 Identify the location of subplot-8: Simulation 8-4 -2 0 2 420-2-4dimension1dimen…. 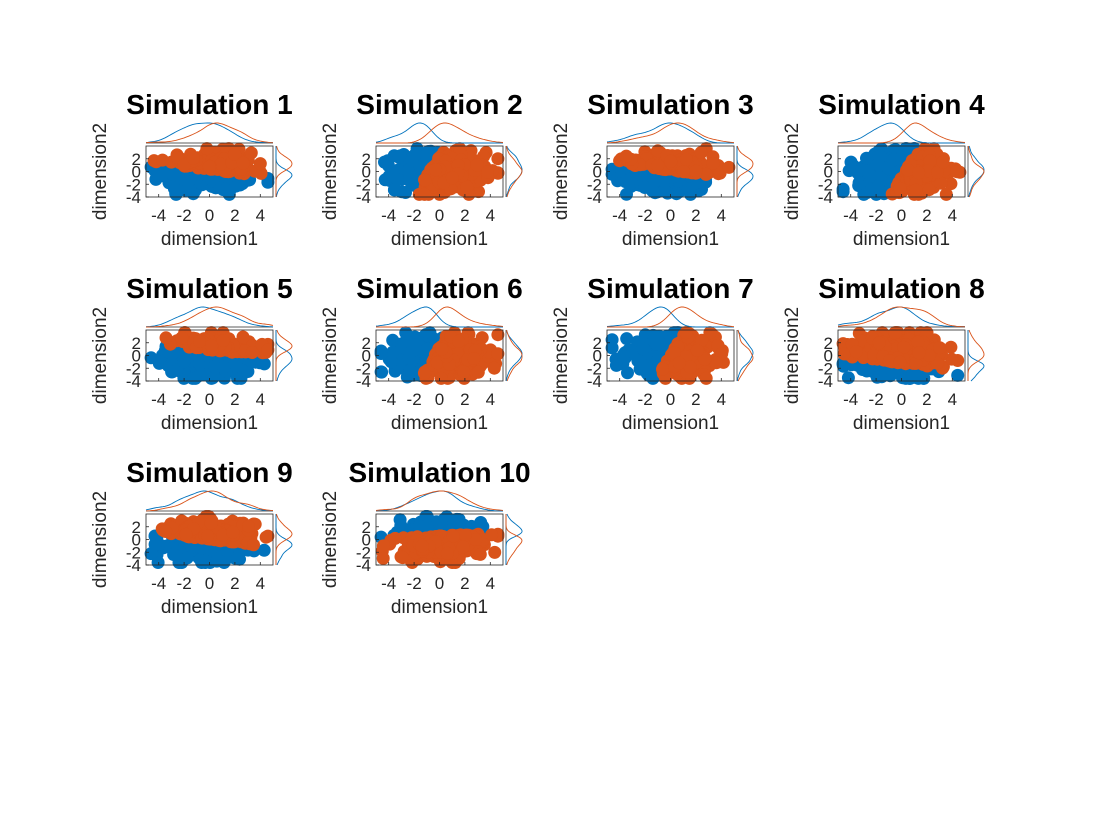
(883, 353).